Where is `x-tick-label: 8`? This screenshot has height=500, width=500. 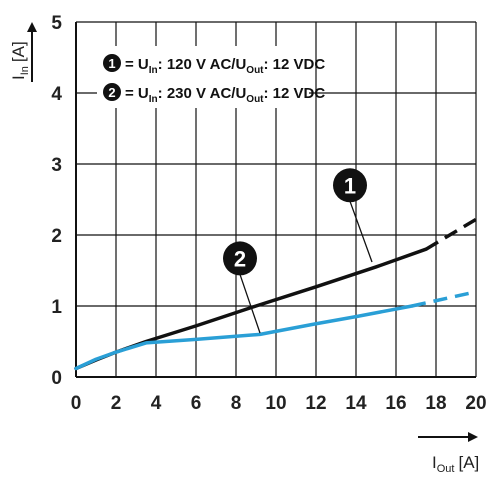
x-tick-label: 8 is located at coordinates (236, 403).